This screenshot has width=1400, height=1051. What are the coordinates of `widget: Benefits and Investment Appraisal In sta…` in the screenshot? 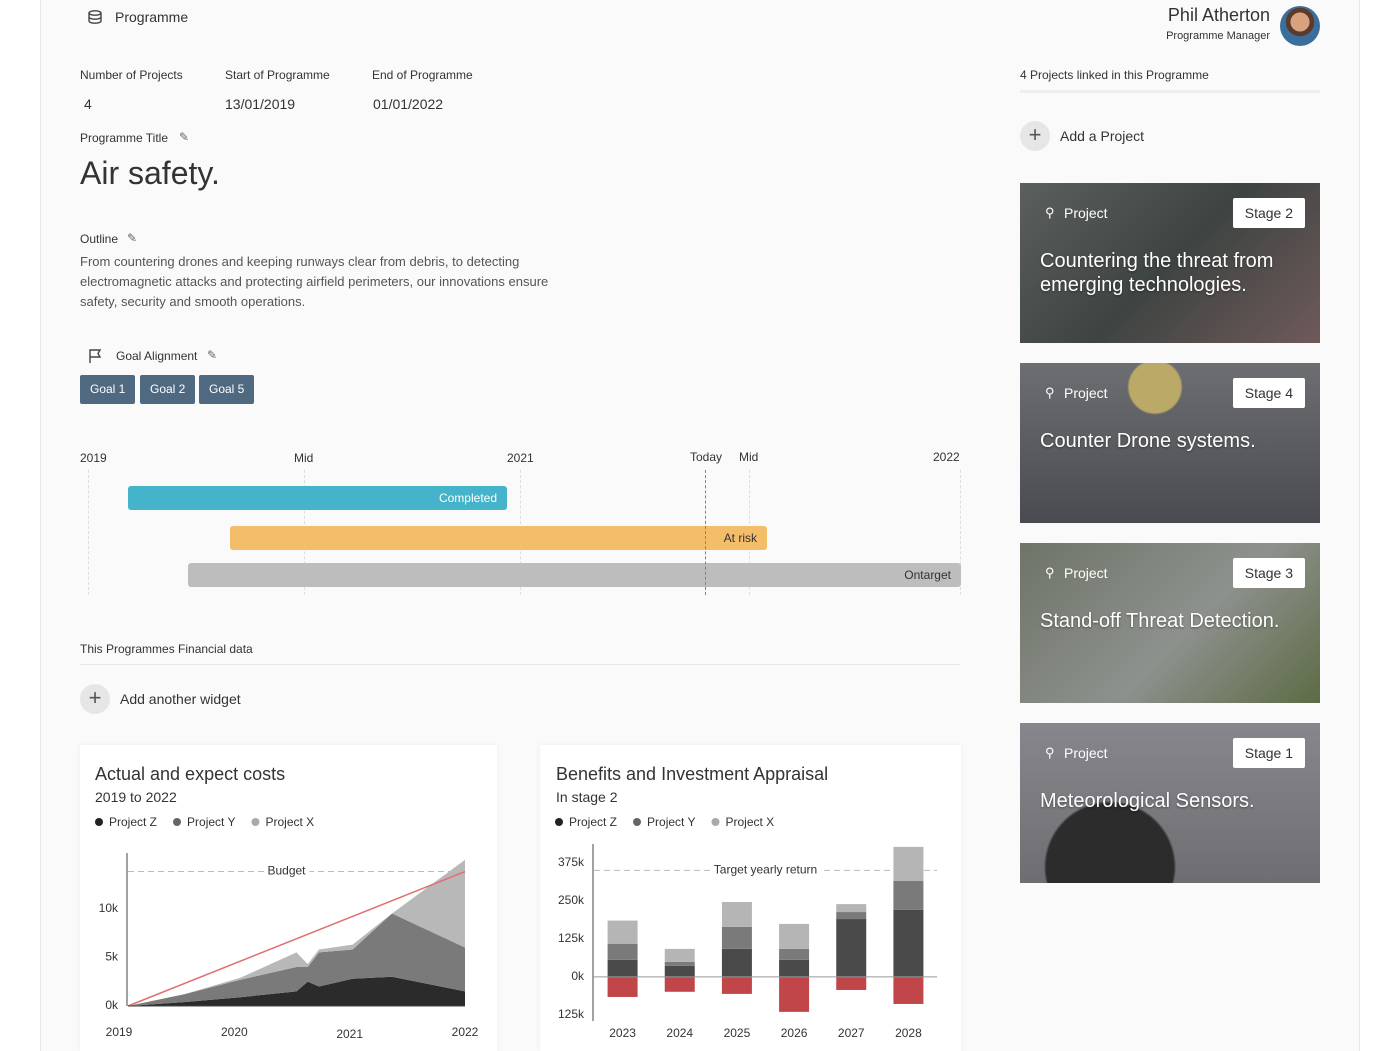 It's located at (750, 898).